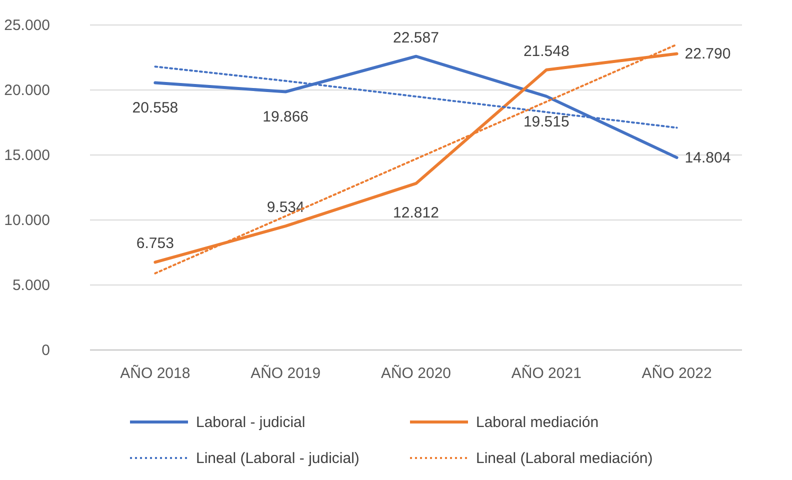  Describe the element at coordinates (707, 158) in the screenshot. I see `data-label: 14.804` at that location.